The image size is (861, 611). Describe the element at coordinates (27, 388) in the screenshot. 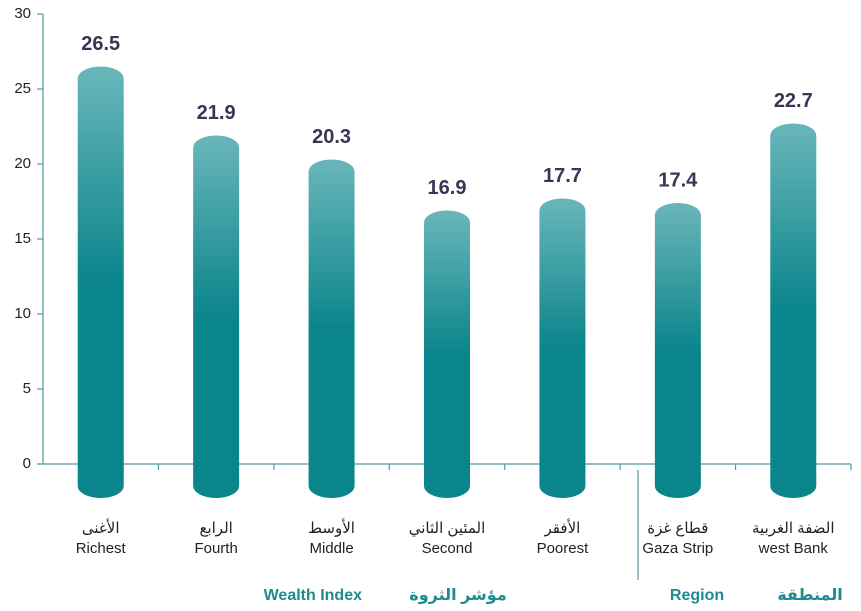

I see `y-tick-label: 5` at that location.